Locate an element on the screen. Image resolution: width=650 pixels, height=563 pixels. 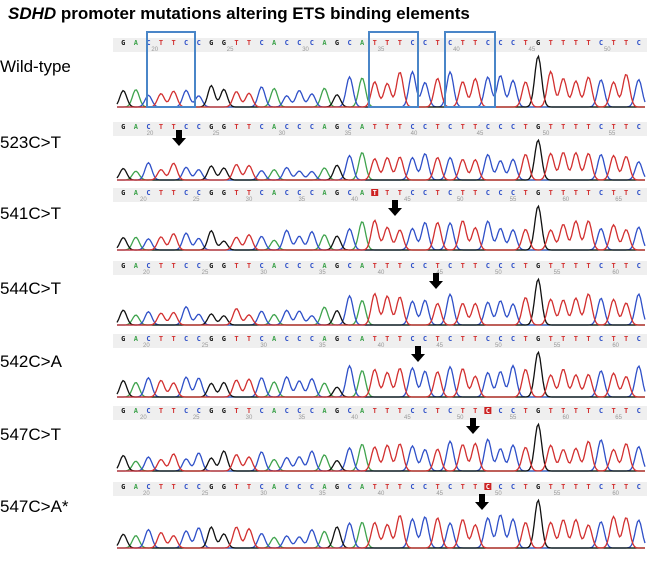
ets-binding-box is located at coordinates (171, 69).